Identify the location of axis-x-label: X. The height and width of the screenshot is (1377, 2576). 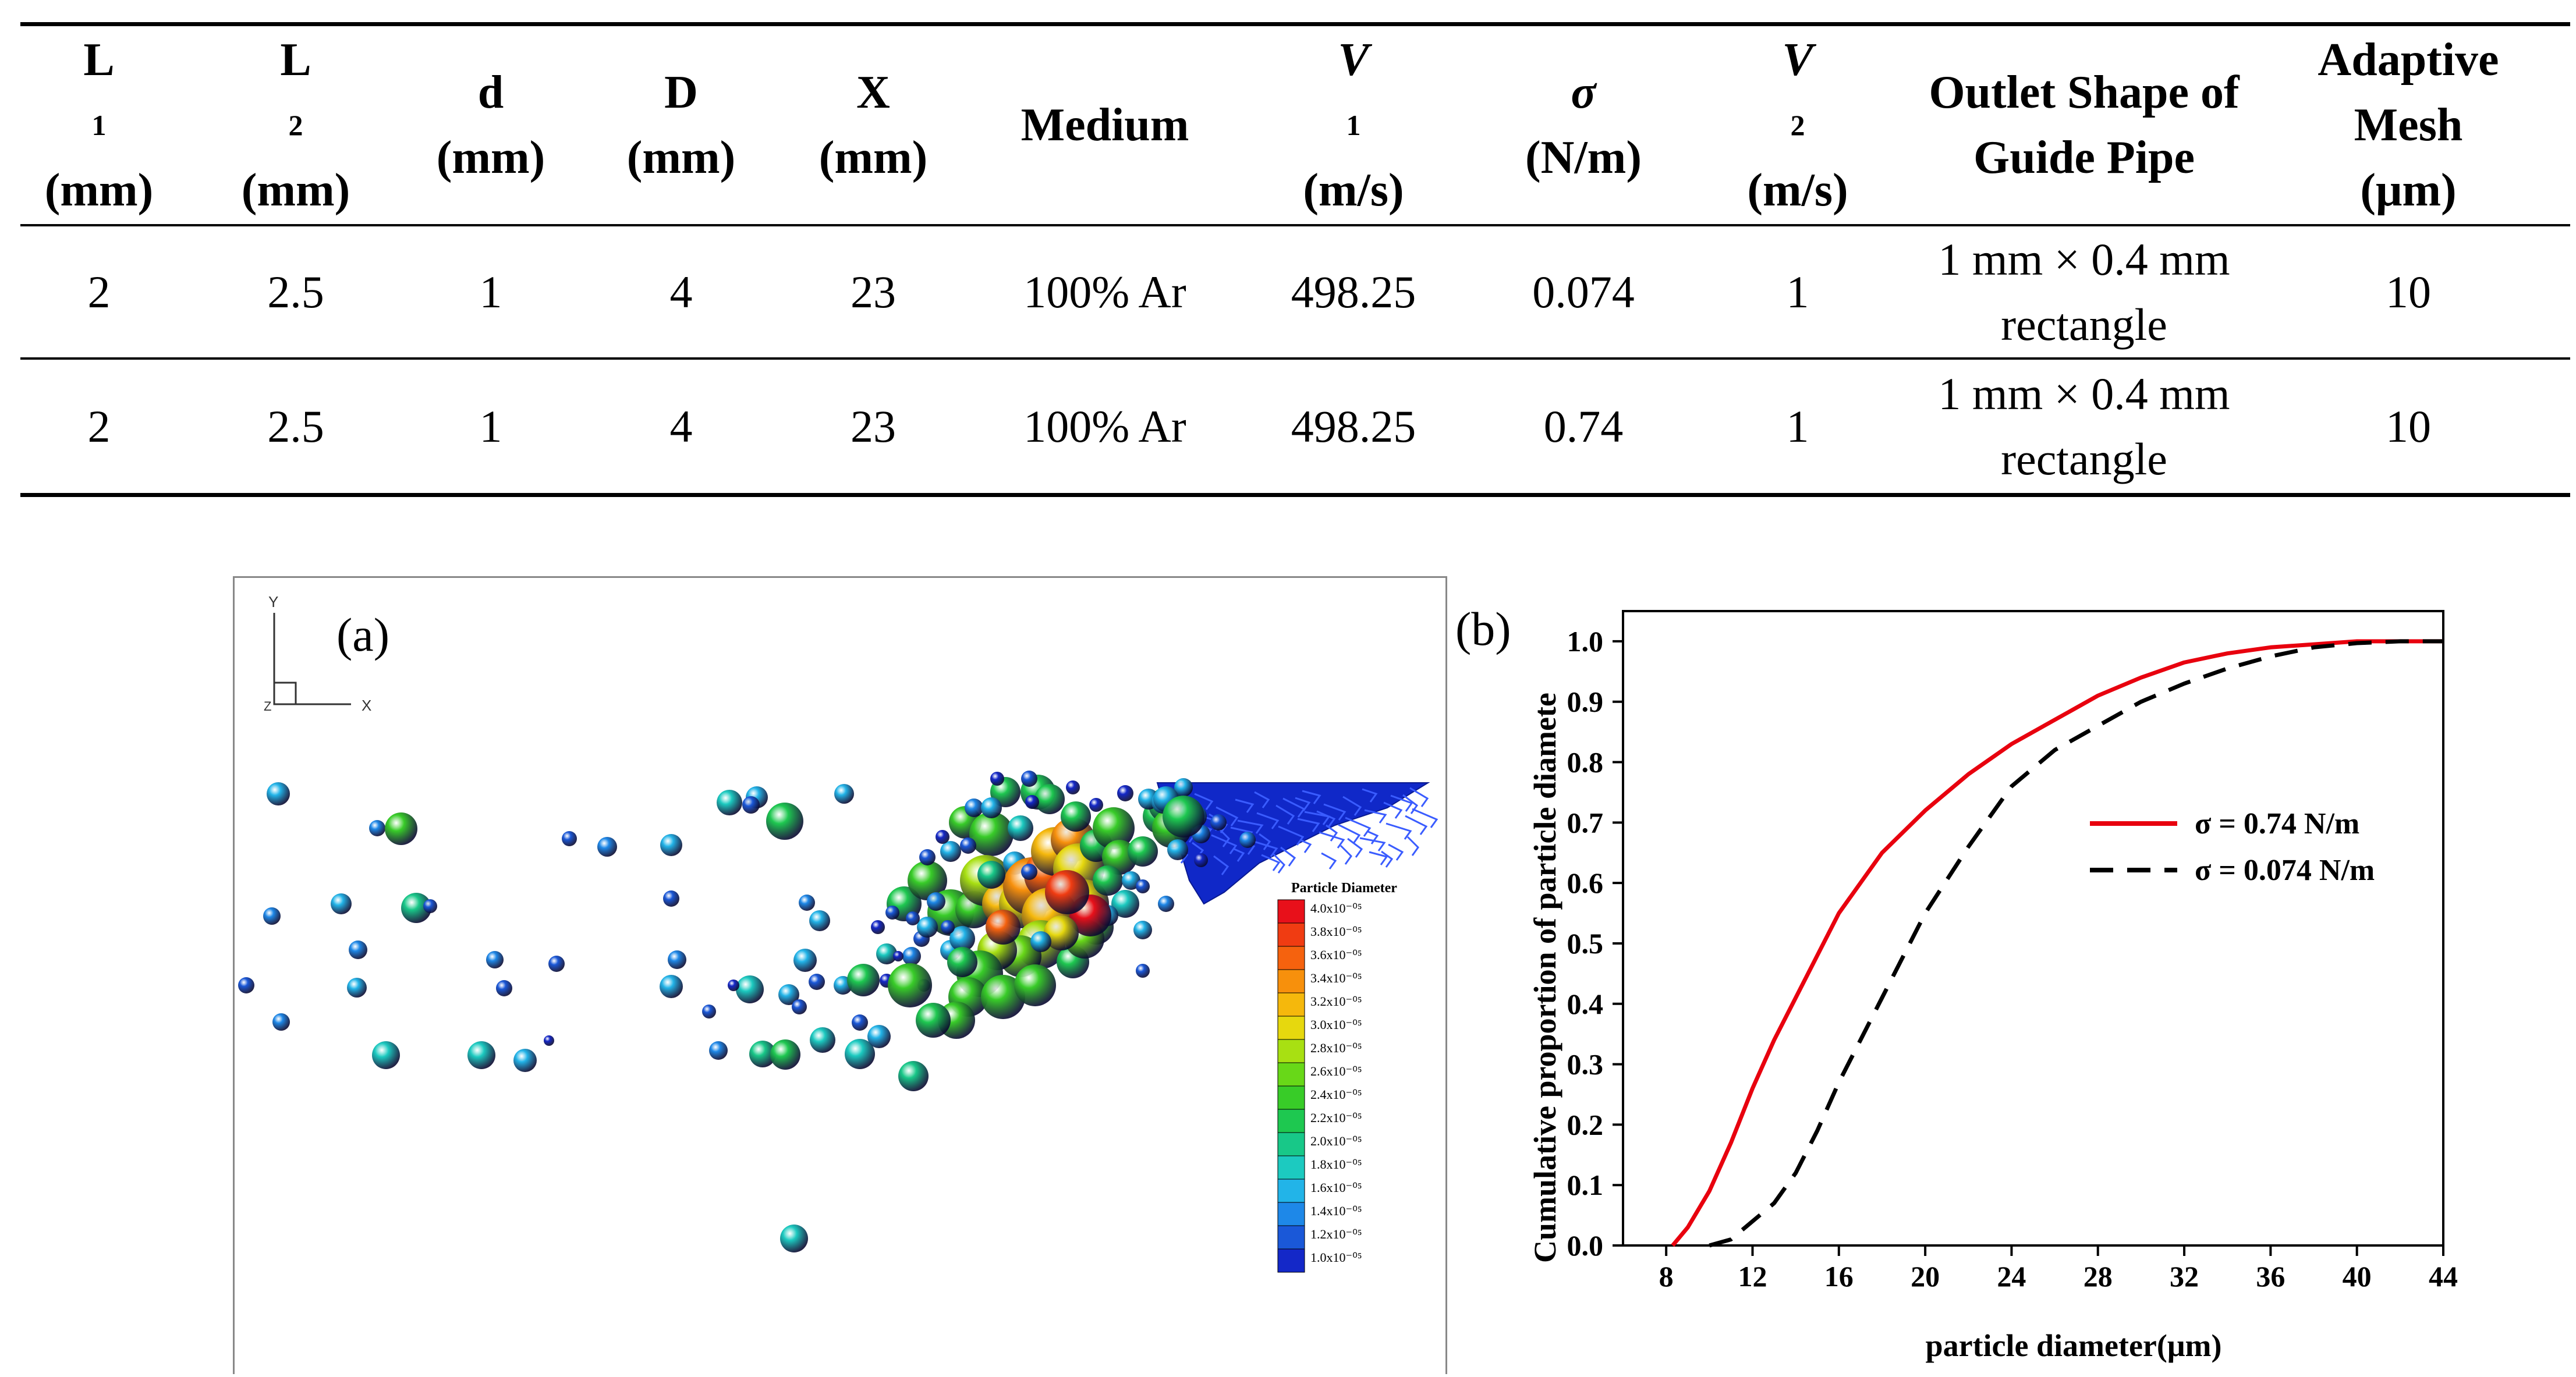
(366, 705).